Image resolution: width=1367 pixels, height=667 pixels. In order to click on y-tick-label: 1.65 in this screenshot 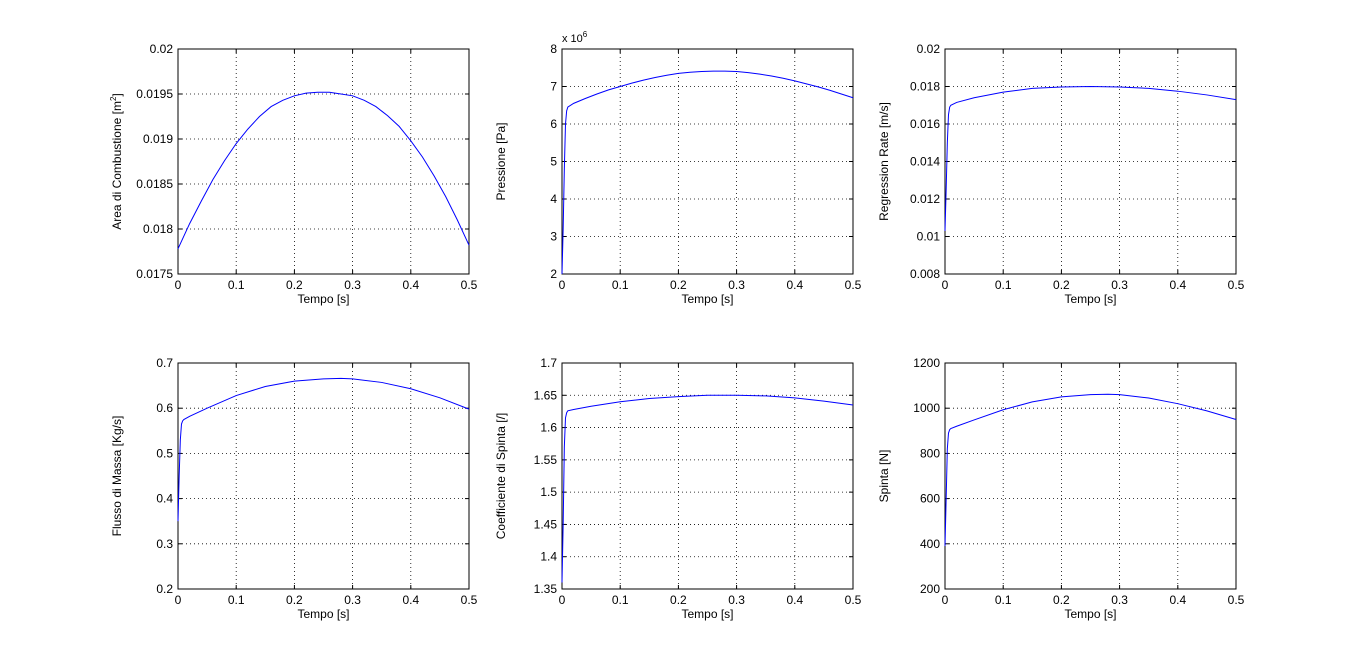, I will do `click(546, 395)`.